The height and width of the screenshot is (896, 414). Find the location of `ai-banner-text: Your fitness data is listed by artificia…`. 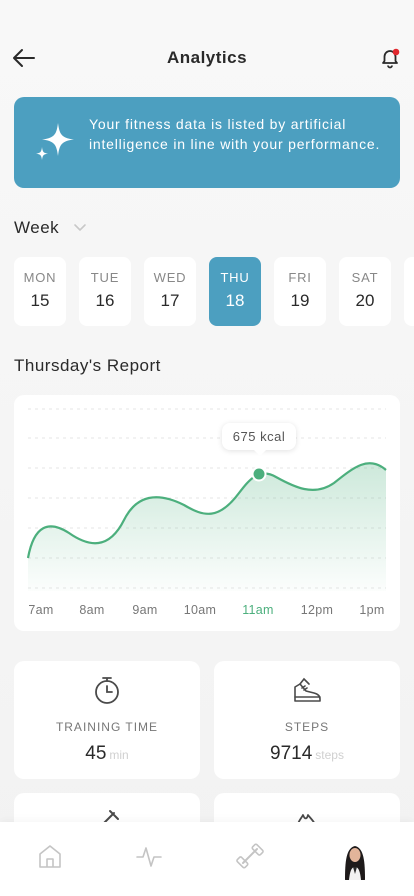

ai-banner-text: Your fitness data is listed by artificia… is located at coordinates (235, 134).